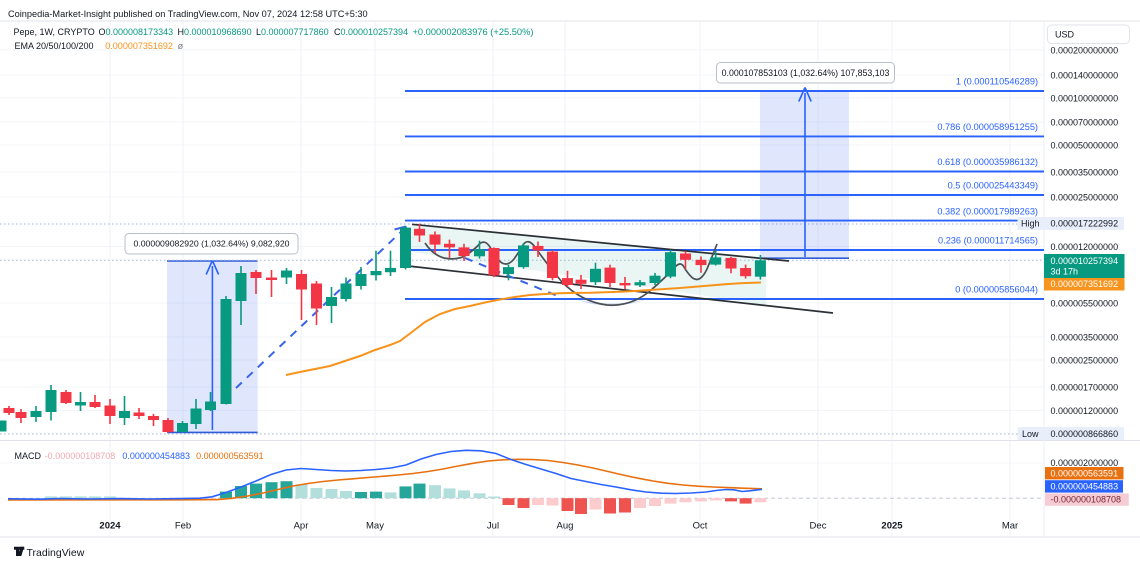 The width and height of the screenshot is (1140, 572). What do you see at coordinates (292, 32) in the screenshot?
I see `svg-text: L0.000007717860` at bounding box center [292, 32].